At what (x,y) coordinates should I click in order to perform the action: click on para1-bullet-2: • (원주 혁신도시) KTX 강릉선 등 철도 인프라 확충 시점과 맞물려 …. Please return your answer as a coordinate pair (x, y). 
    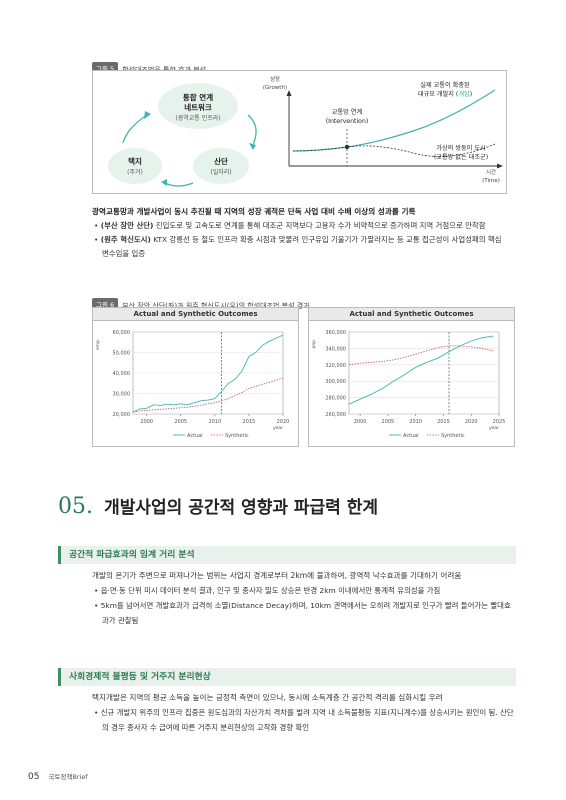
    Looking at the image, I should click on (298, 246).